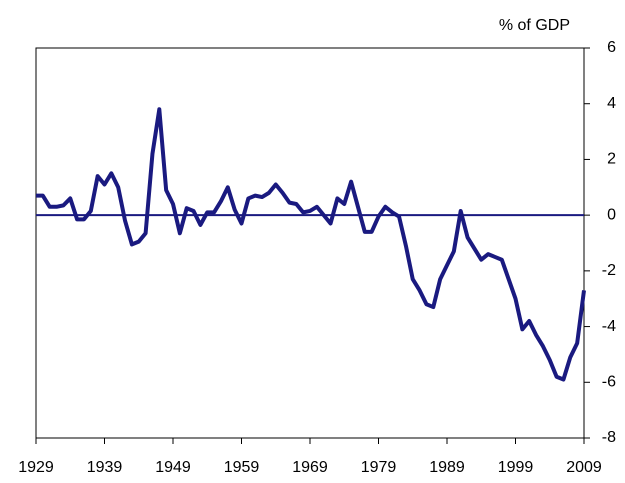 The height and width of the screenshot is (483, 625). Describe the element at coordinates (611, 103) in the screenshot. I see `y-tick-label: 4` at that location.